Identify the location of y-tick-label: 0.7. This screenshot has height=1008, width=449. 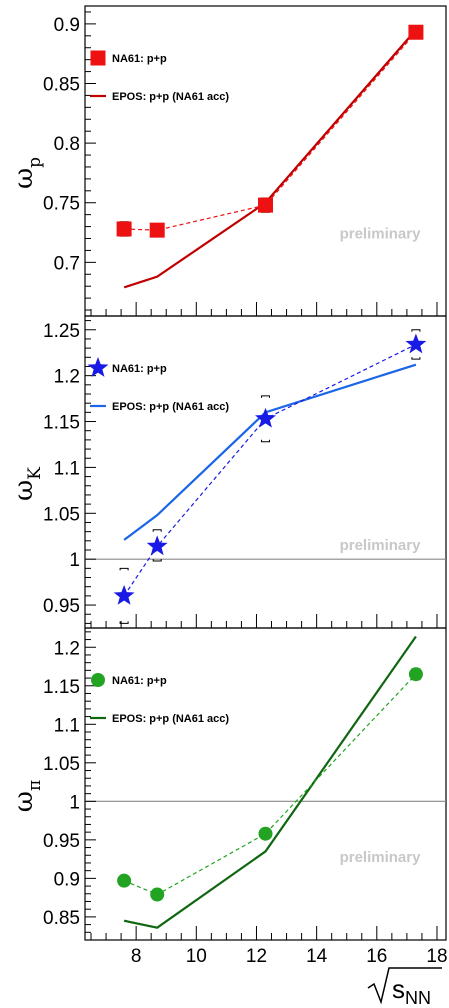
(67, 263).